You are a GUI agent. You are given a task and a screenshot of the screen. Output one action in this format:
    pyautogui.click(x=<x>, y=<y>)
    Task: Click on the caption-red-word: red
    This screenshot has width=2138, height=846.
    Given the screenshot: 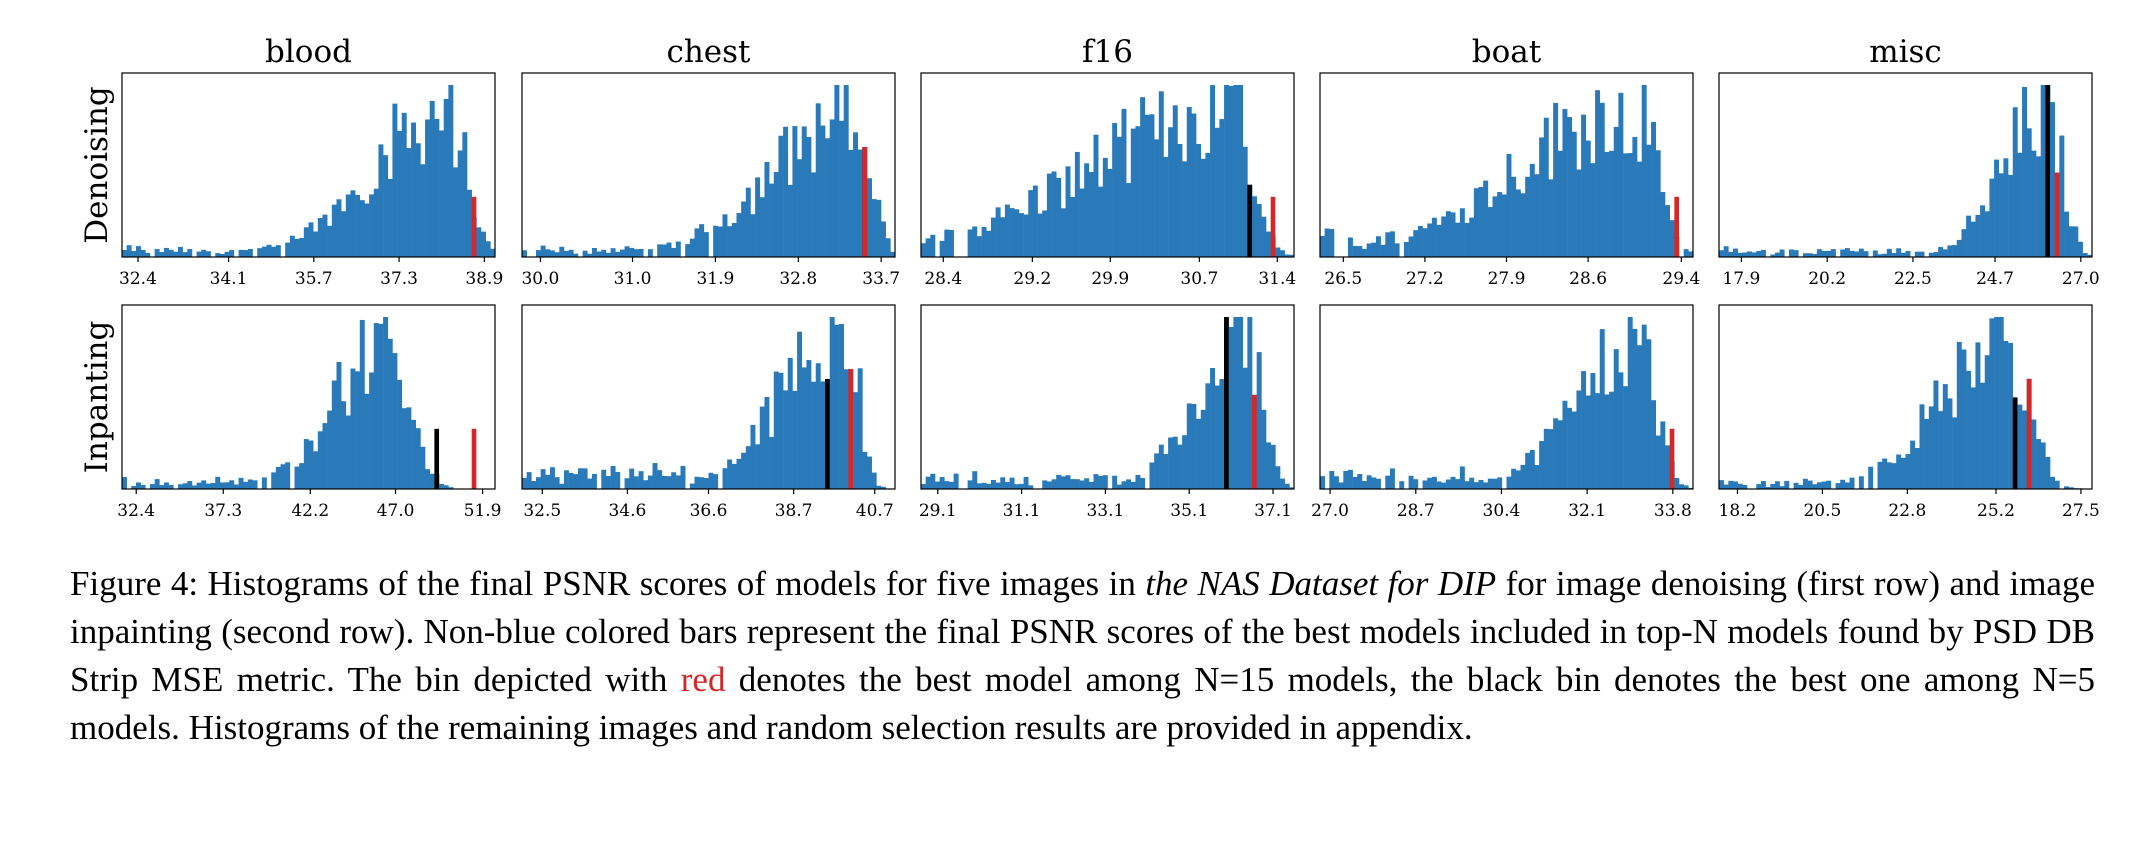 What is the action you would take?
    pyautogui.click(x=703, y=679)
    